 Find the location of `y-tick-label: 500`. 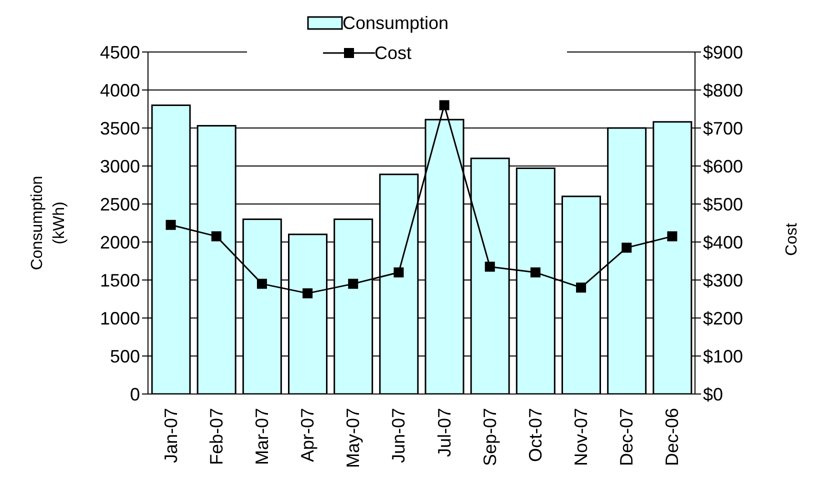

y-tick-label: 500 is located at coordinates (125, 356).